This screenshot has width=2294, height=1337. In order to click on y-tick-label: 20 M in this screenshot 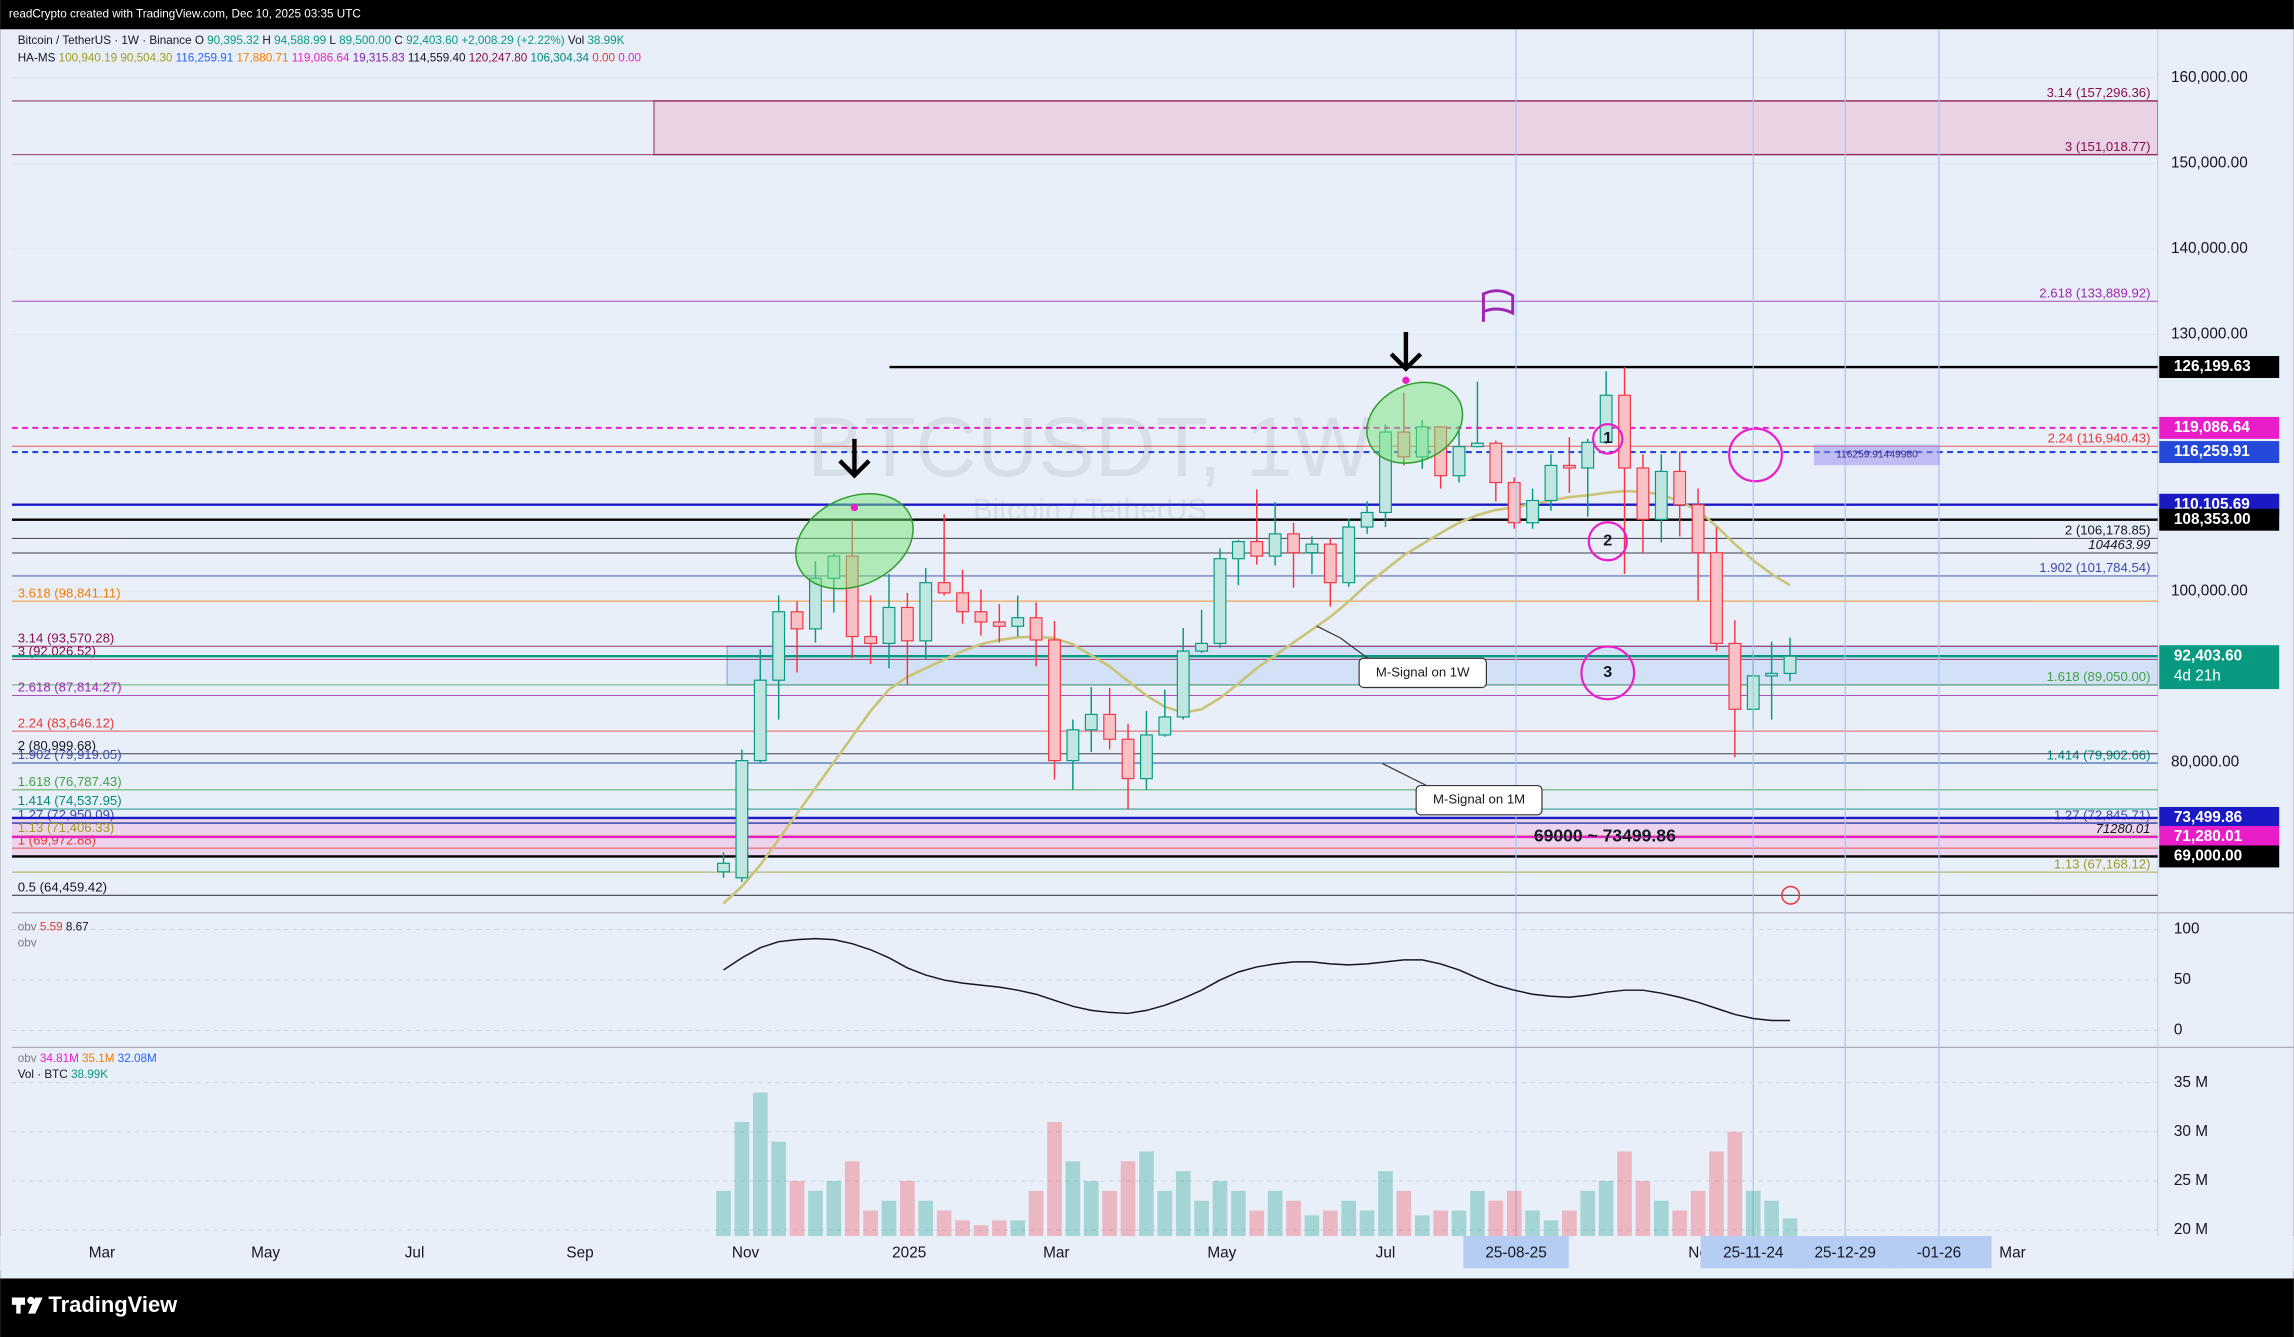, I will do `click(2191, 1229)`.